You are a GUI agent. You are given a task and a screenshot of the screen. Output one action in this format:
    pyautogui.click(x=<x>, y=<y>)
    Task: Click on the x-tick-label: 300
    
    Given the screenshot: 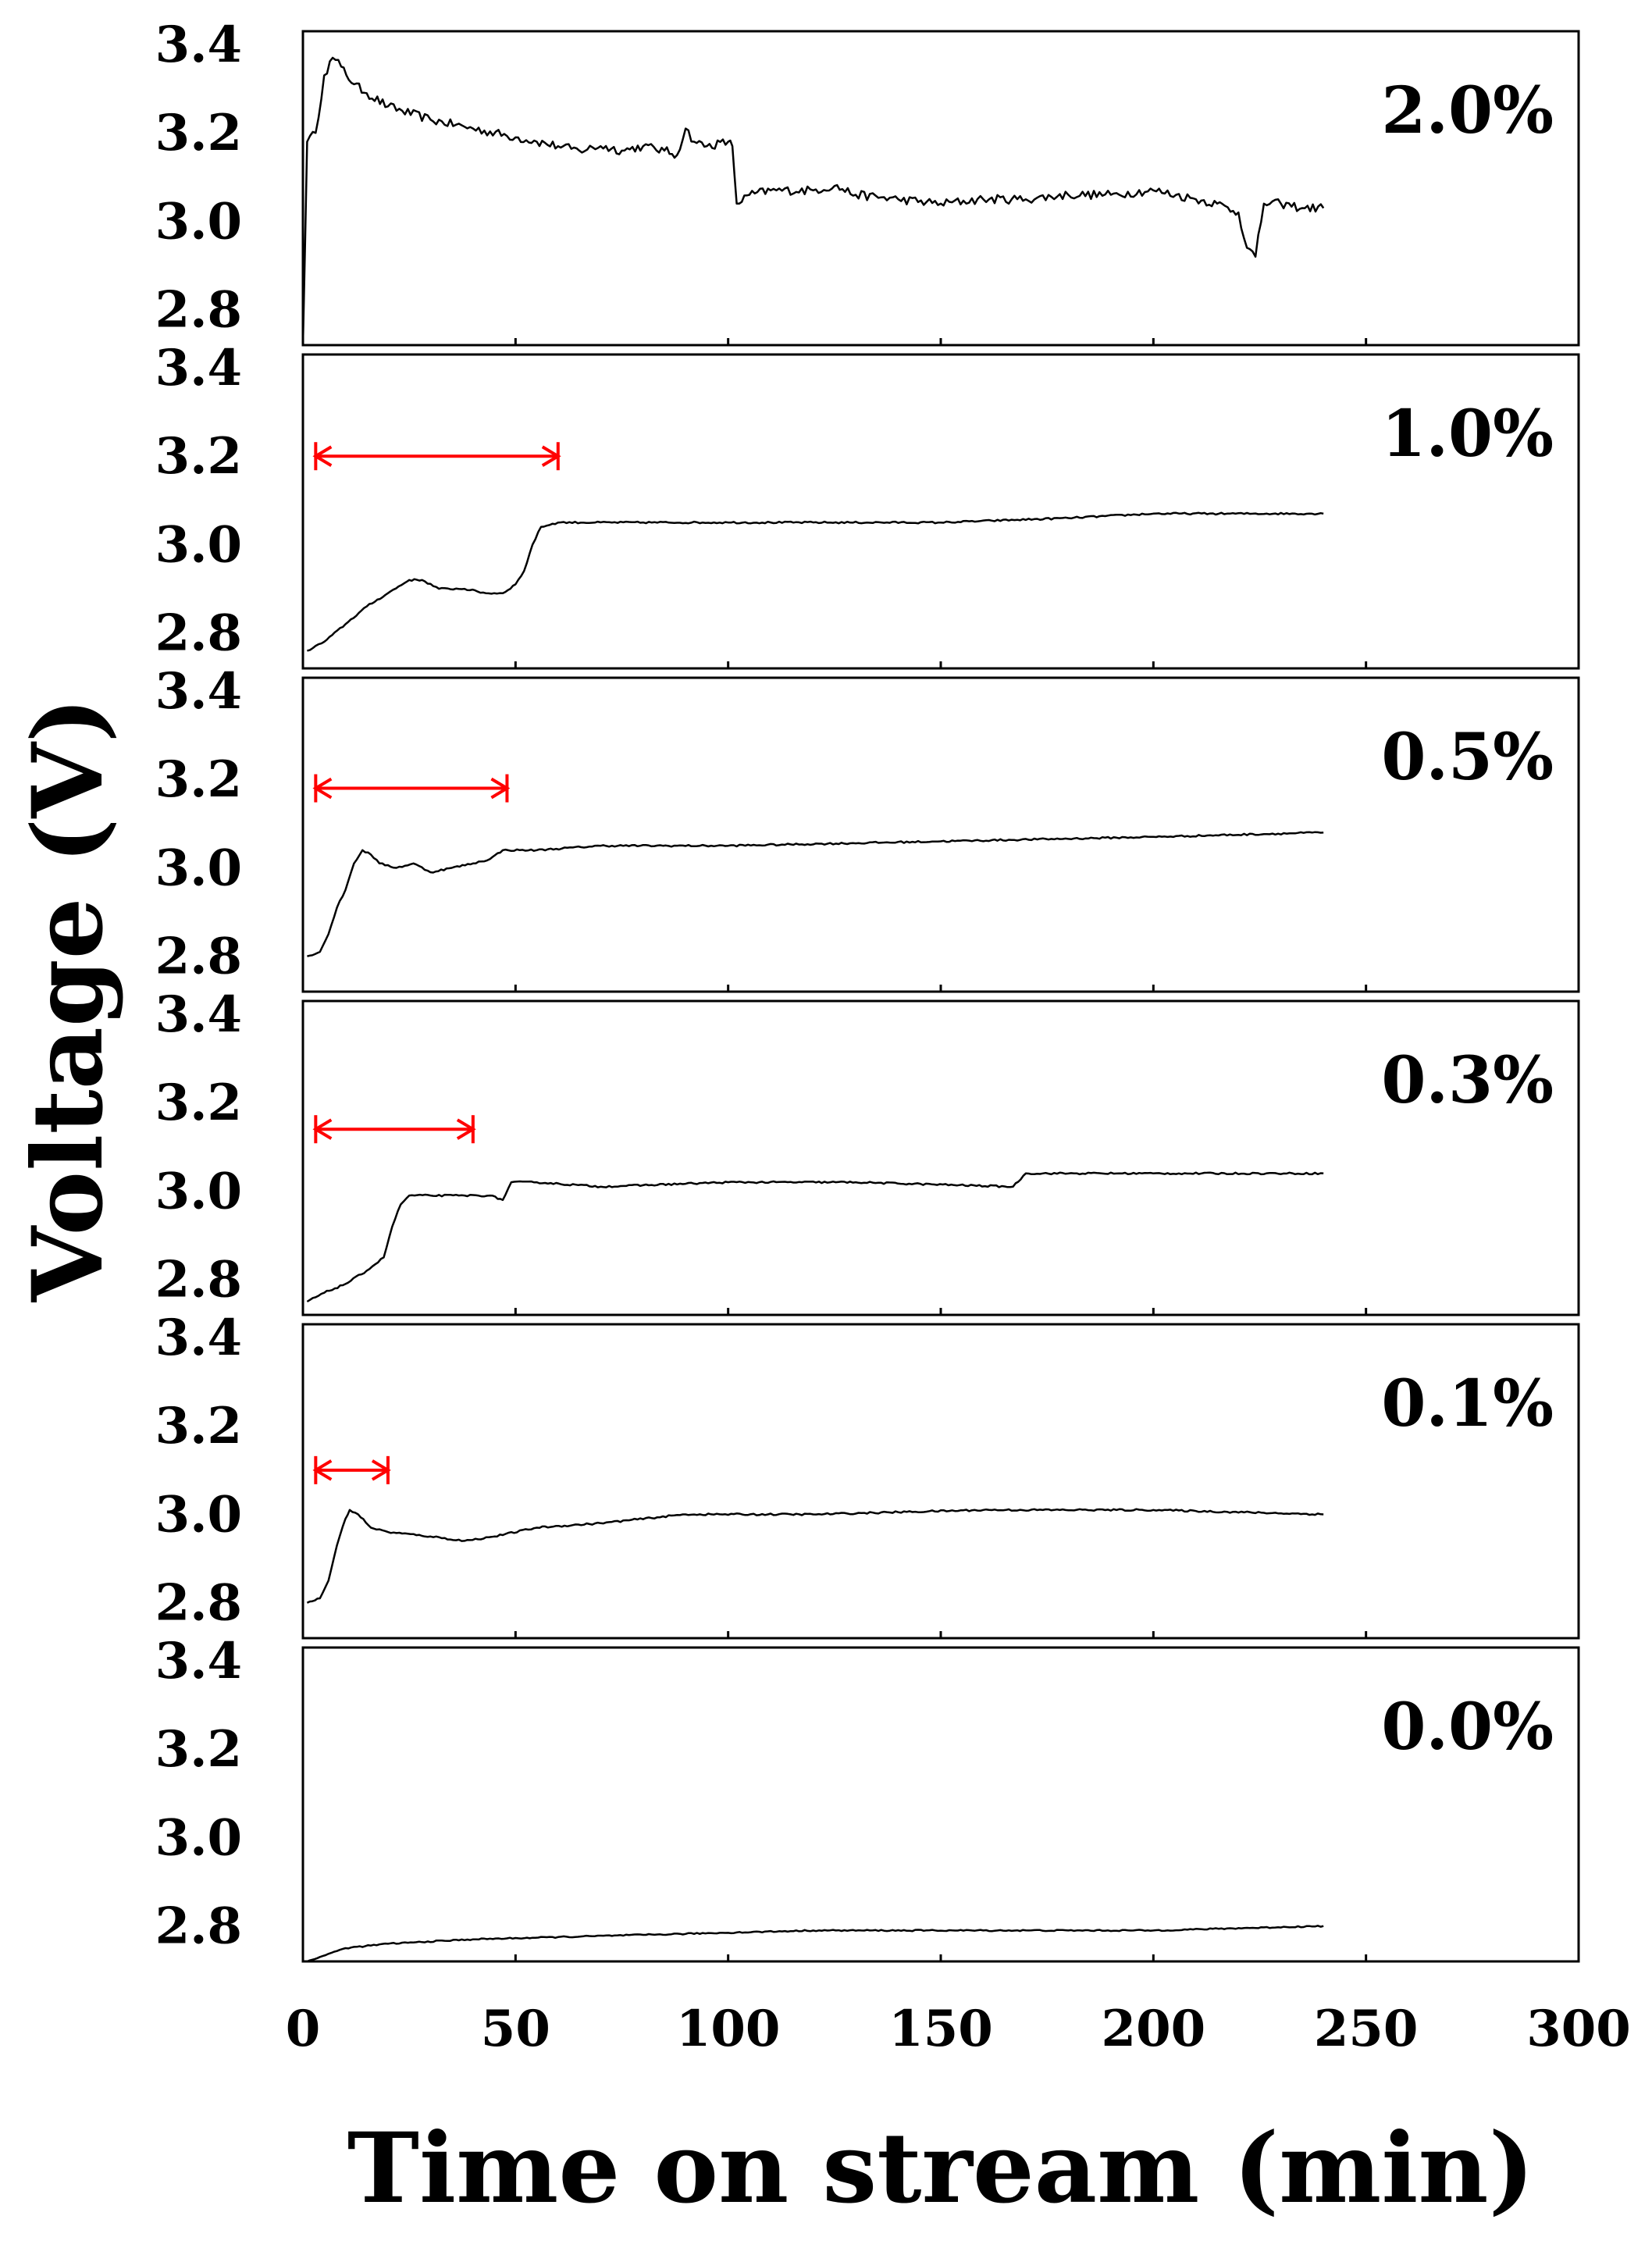 What is the action you would take?
    pyautogui.click(x=1579, y=2029)
    